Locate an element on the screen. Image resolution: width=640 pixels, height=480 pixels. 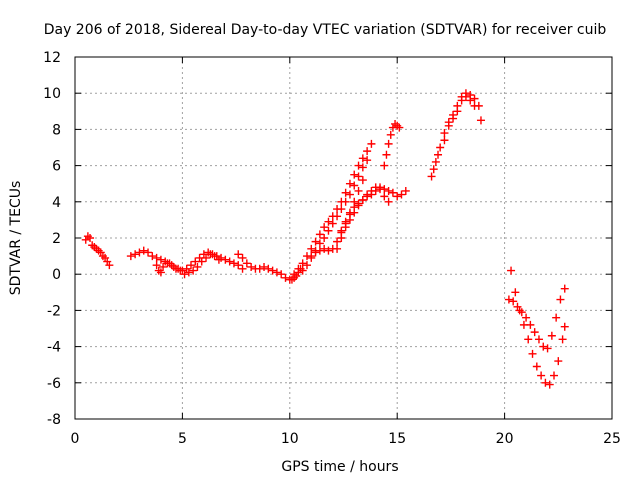
x-tick-label: 5 is located at coordinates (182, 439).